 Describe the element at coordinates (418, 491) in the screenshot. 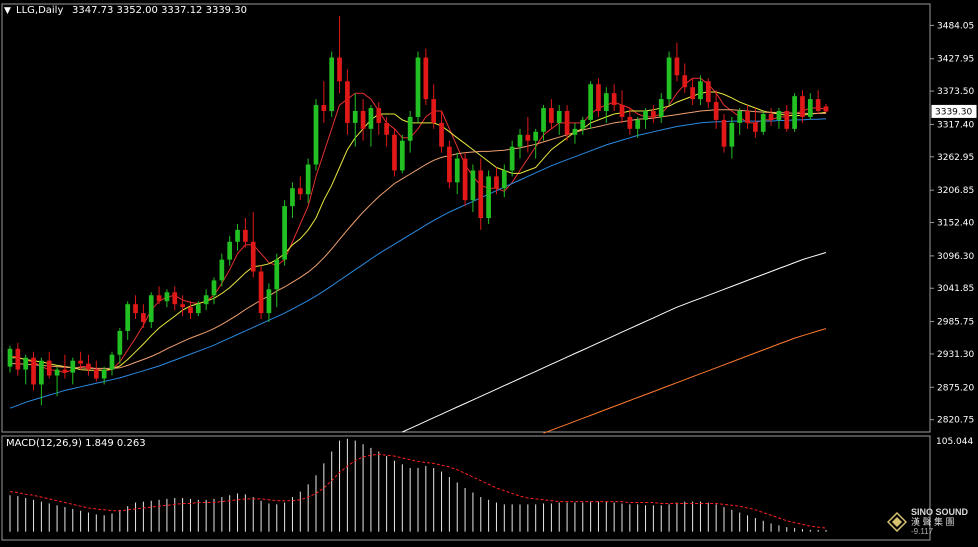

I see `macd-signal-line` at that location.